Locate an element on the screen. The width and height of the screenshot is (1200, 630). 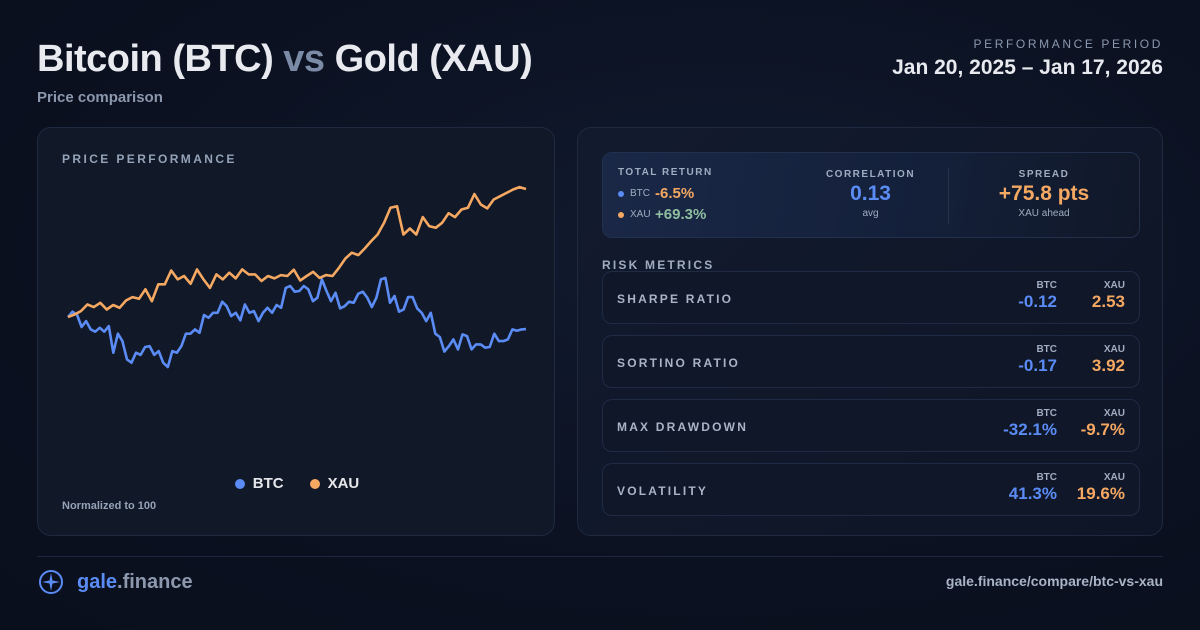
metric-name: MAX DRAWDOWN is located at coordinates (683, 427).